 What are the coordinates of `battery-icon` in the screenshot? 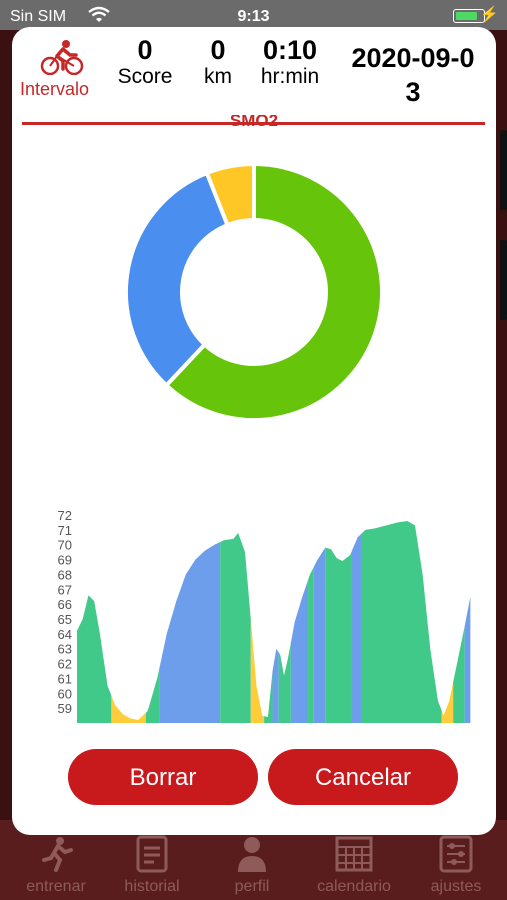 It's located at (469, 16).